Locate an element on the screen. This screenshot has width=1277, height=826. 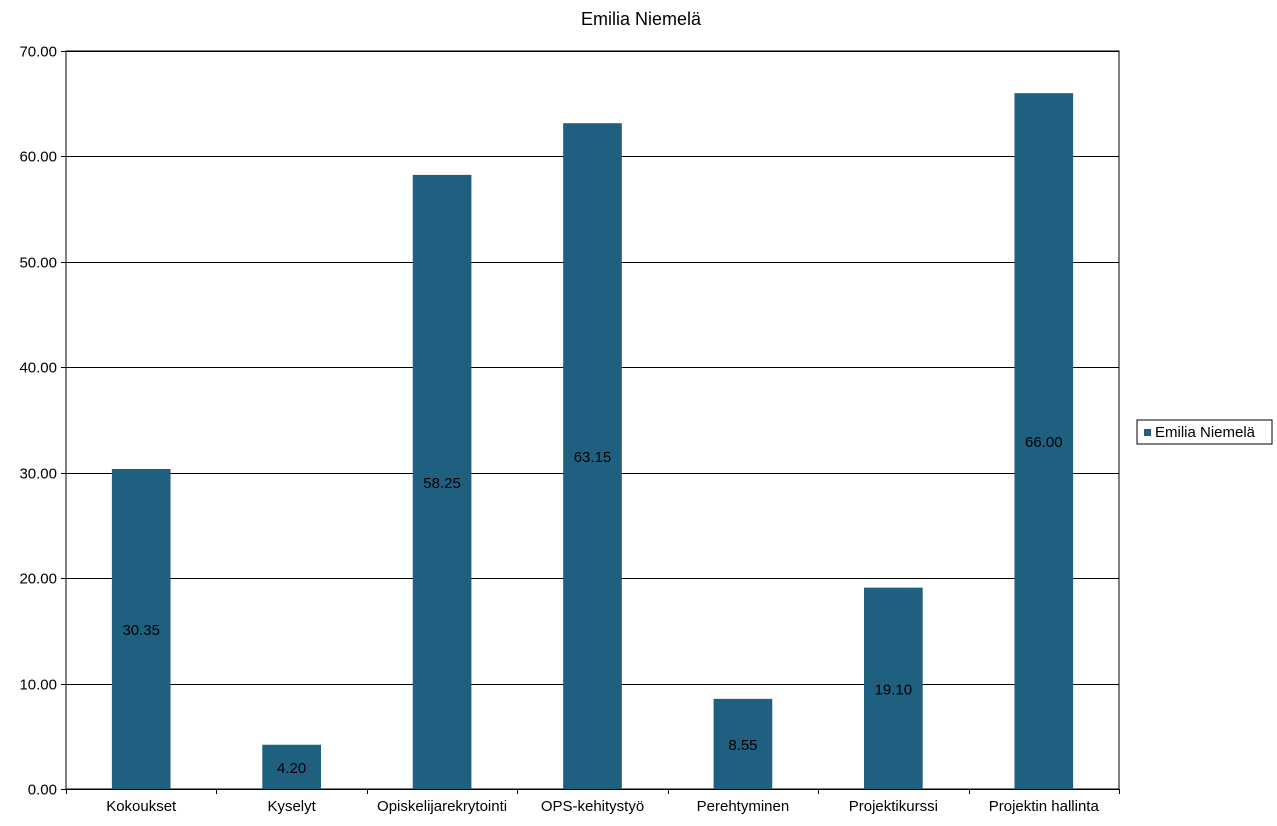
y-tick-label: 20.00 is located at coordinates (38, 579).